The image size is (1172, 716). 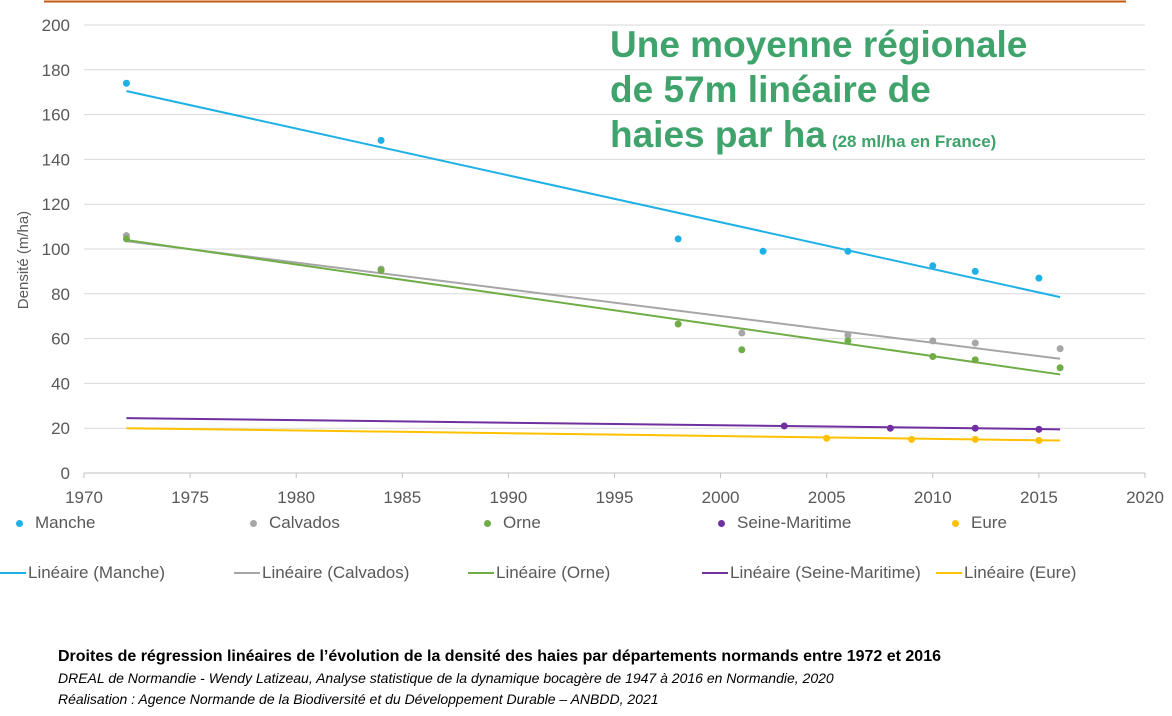 I want to click on point-manche-1998, so click(x=678, y=239).